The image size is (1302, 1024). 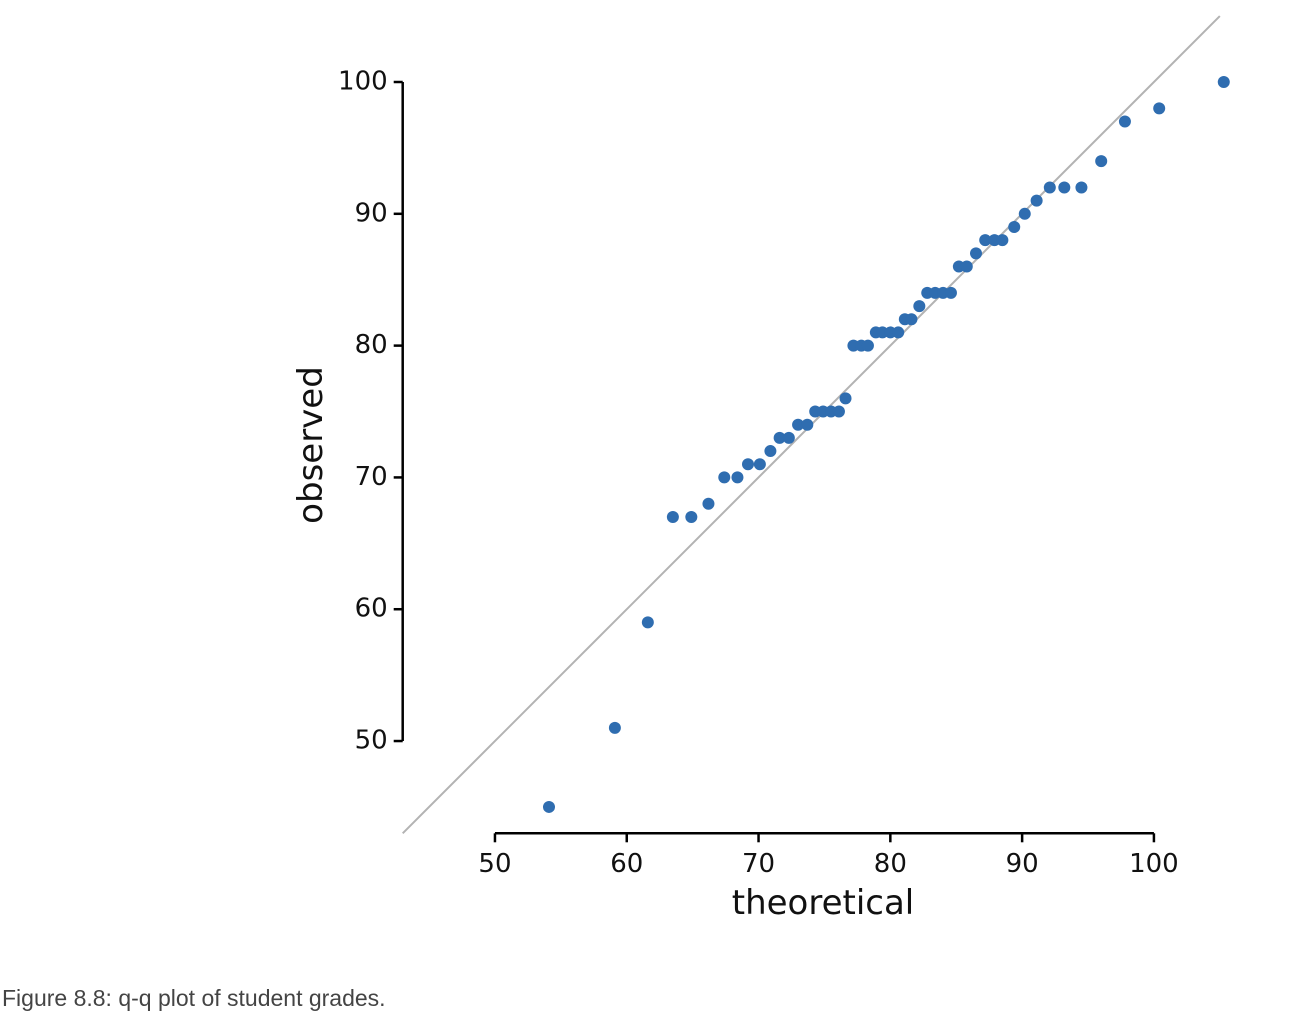 I want to click on x-tick-label: 90, so click(x=1022, y=864).